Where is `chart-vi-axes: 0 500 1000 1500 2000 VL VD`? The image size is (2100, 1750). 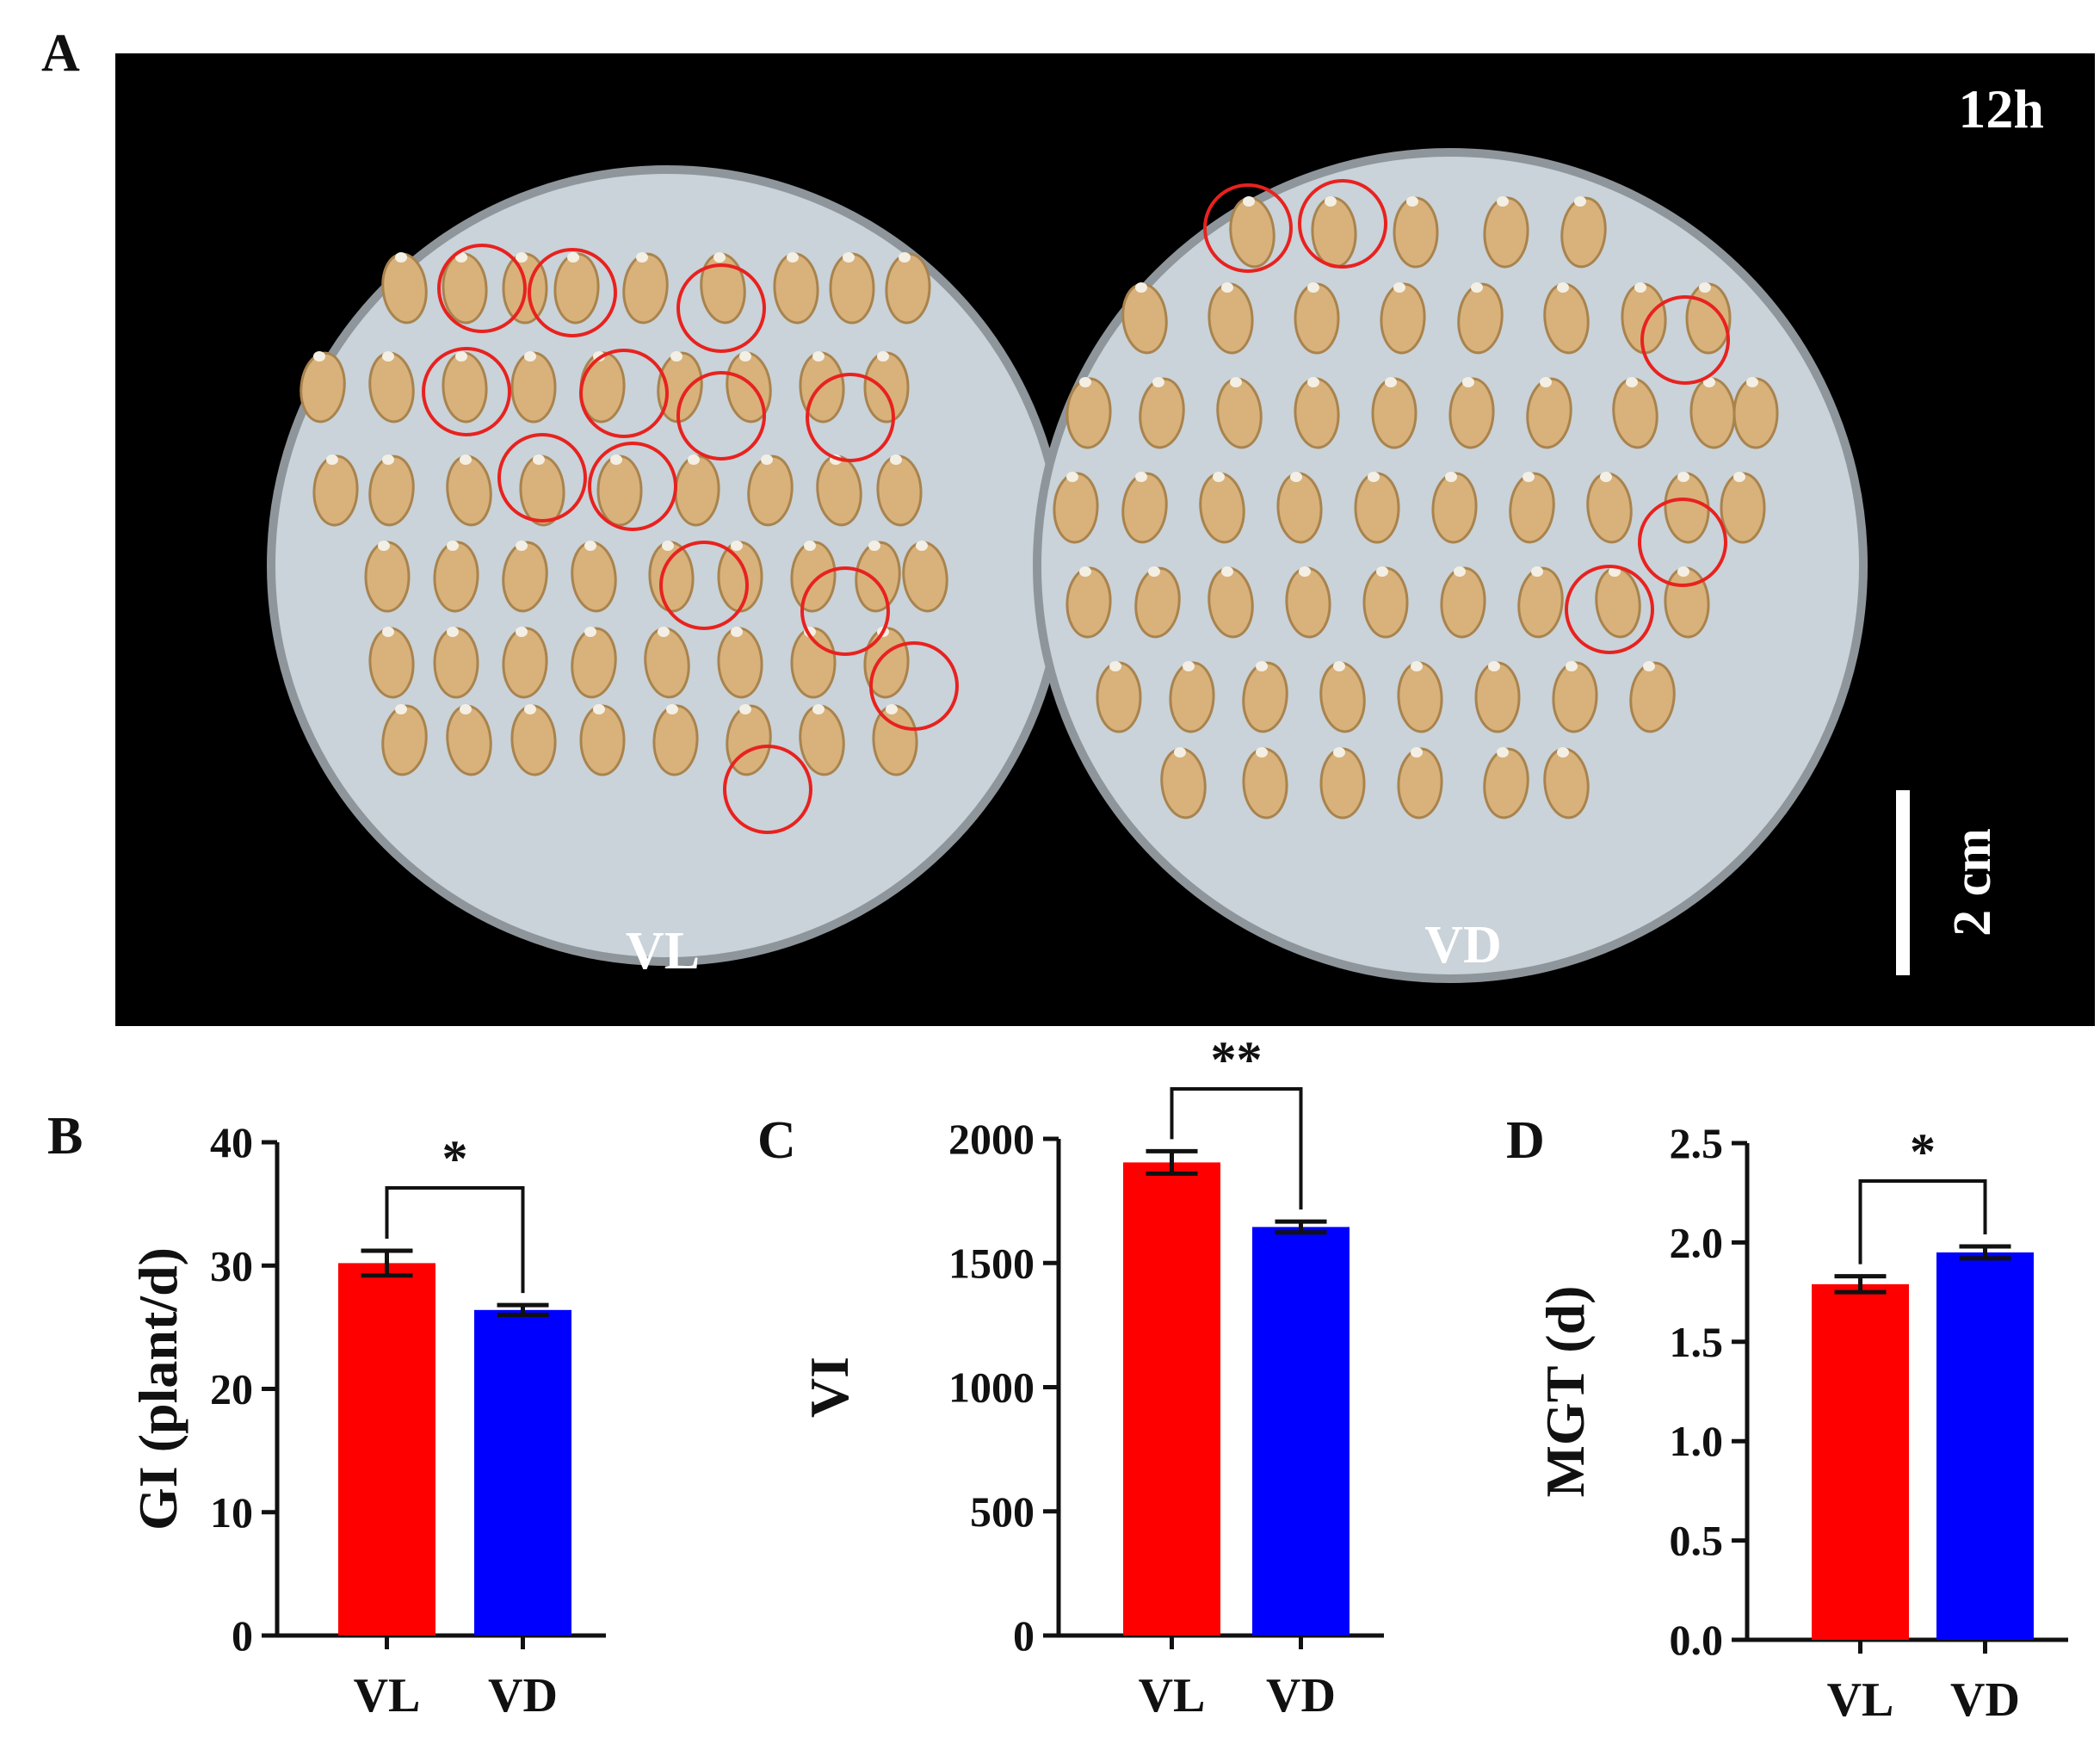
chart-vi-axes: 0 500 1000 1500 2000 VL VD is located at coordinates (1166, 1418).